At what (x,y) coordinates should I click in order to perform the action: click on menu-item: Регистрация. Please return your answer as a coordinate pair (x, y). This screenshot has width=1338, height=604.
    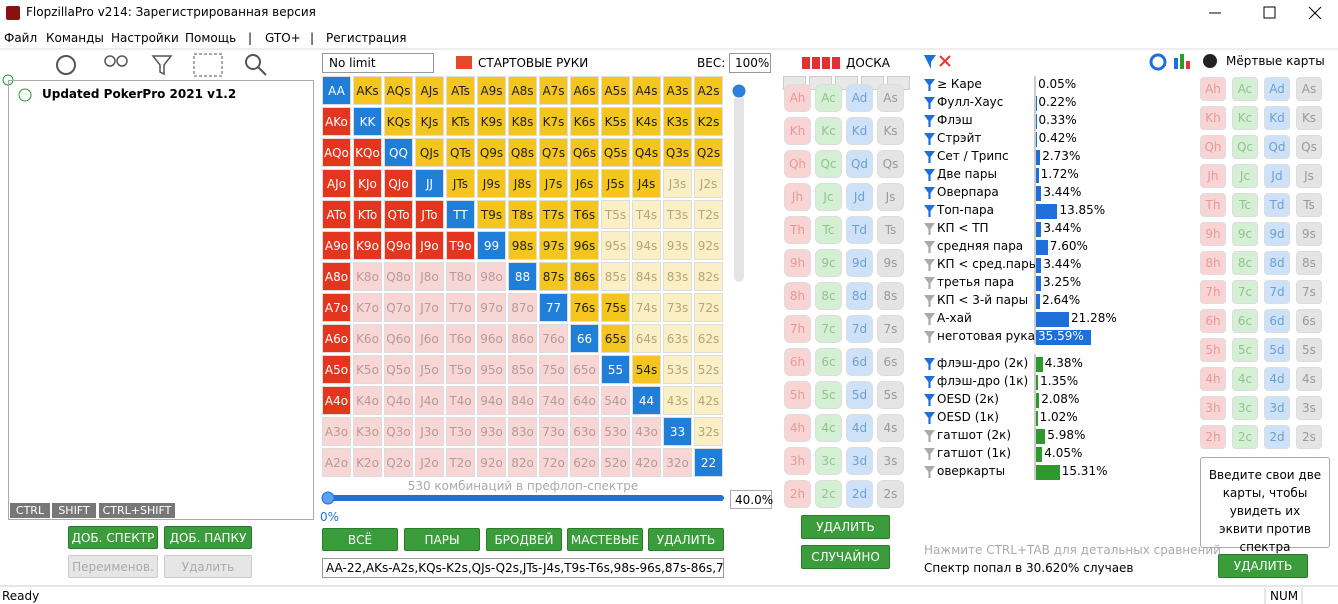
    Looking at the image, I should click on (366, 38).